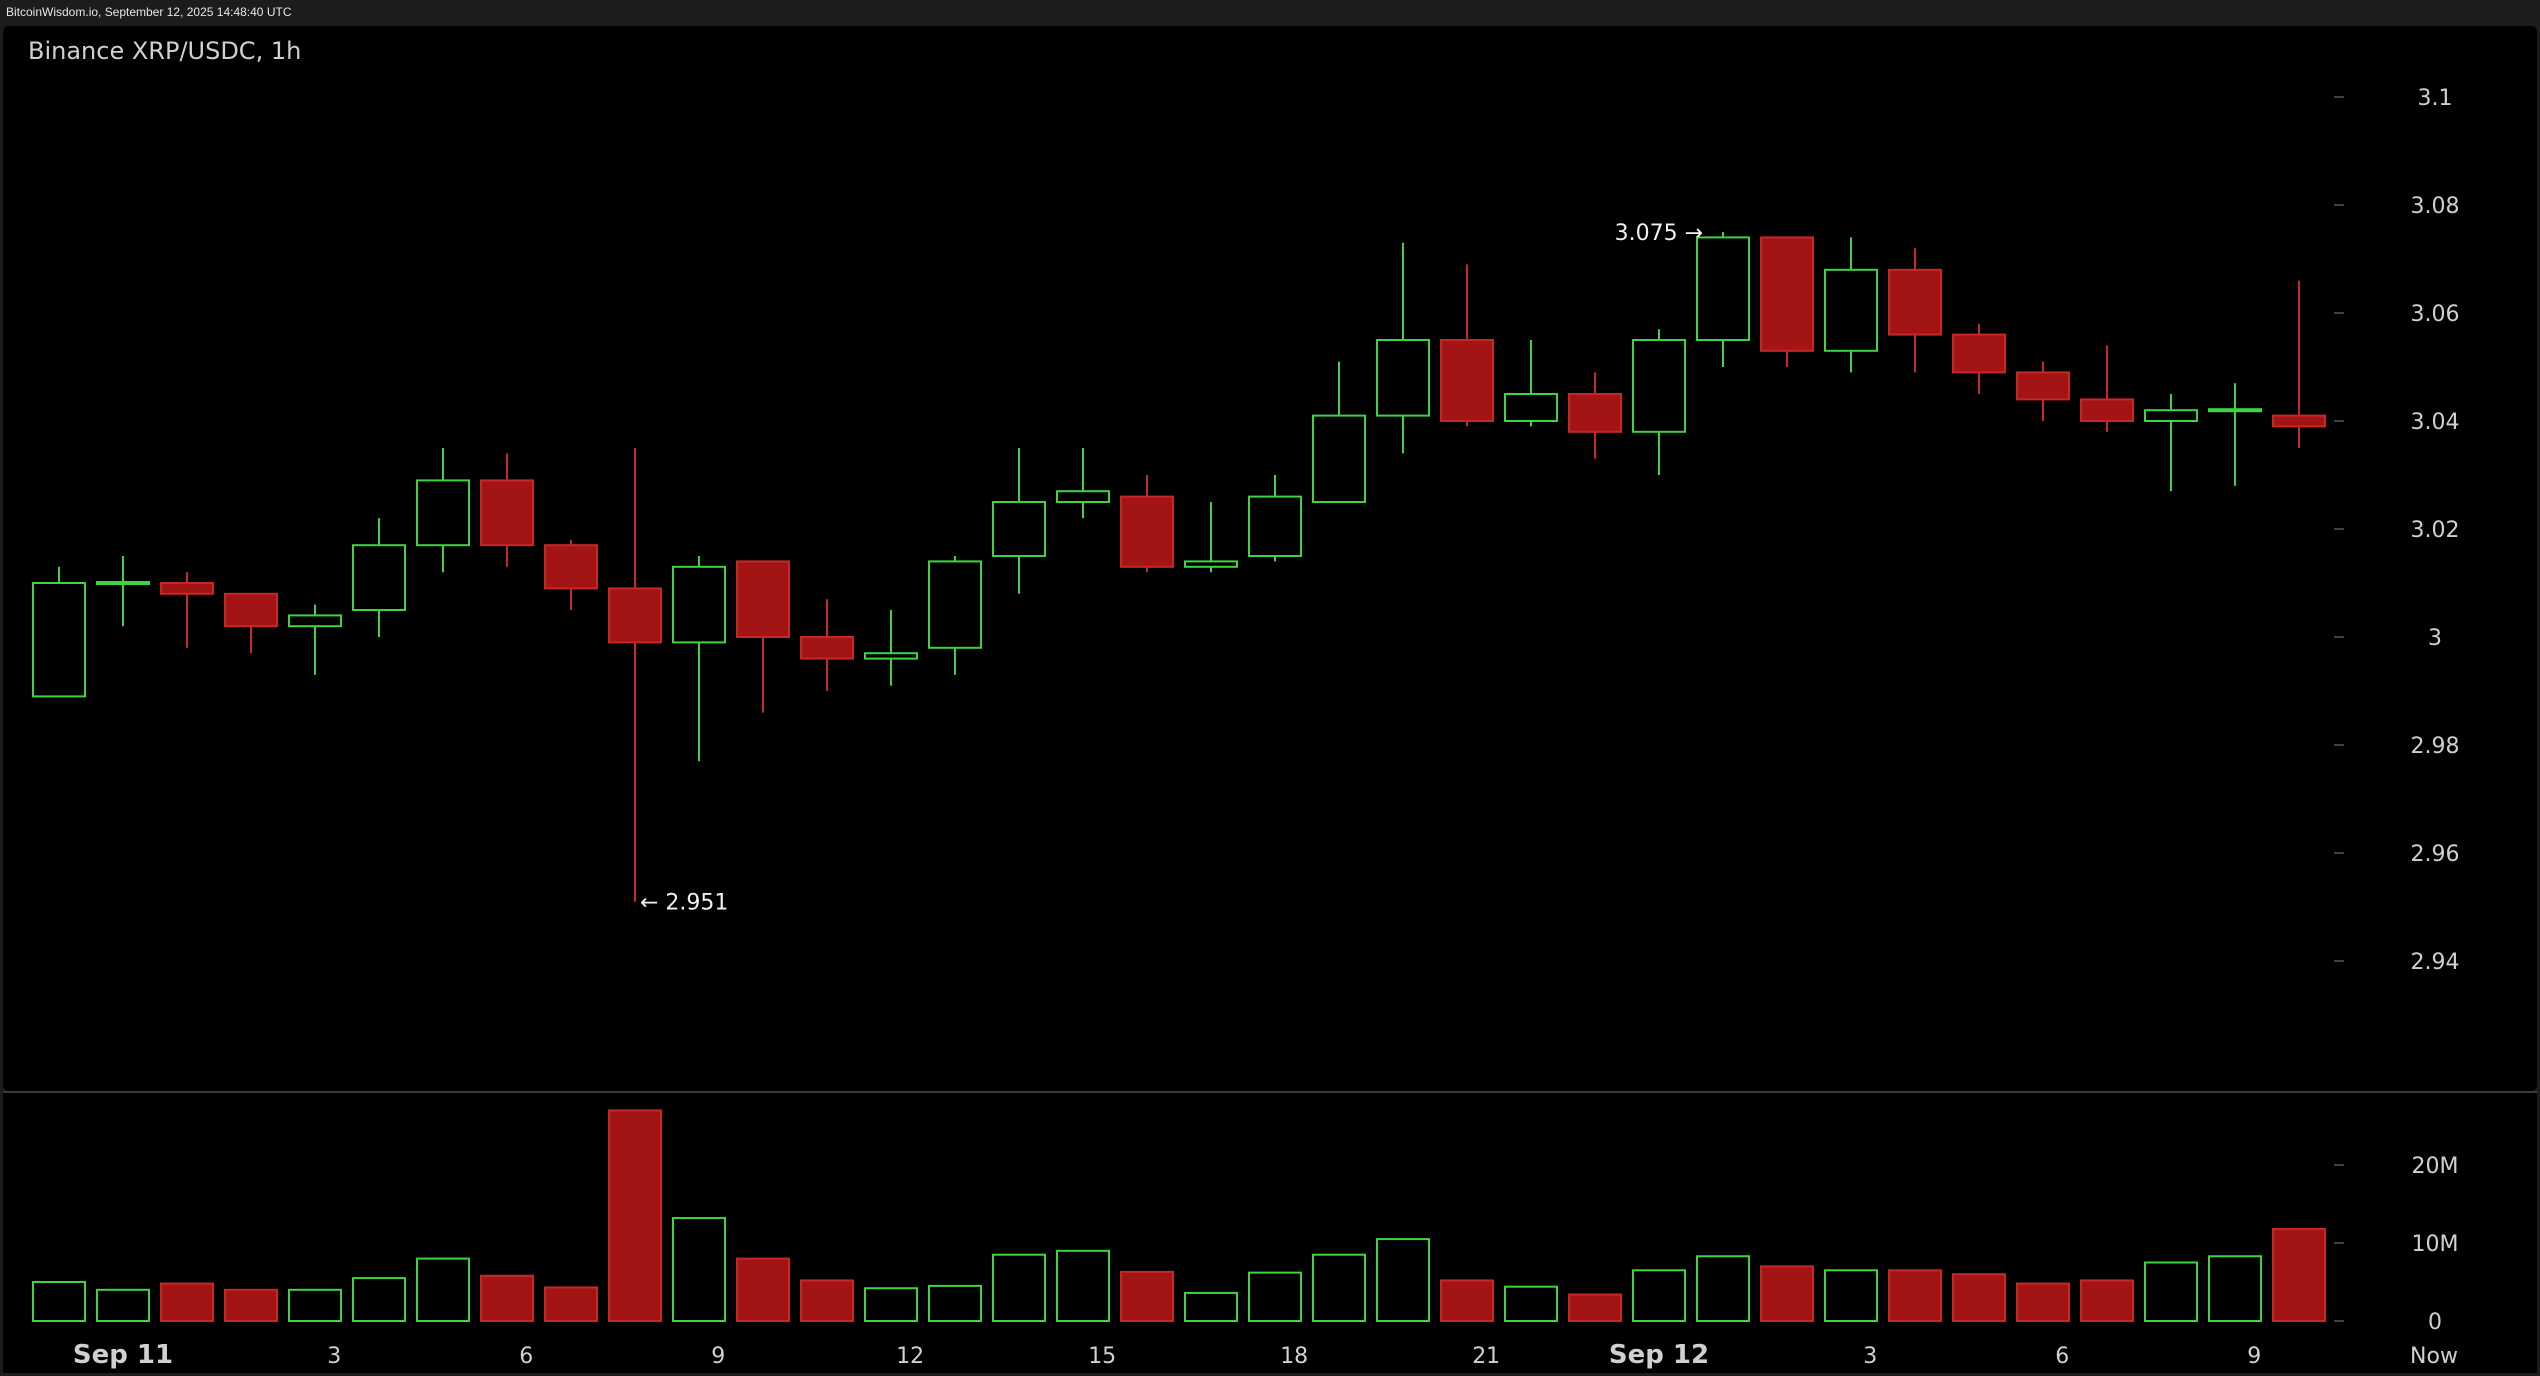 The width and height of the screenshot is (2540, 1376). I want to click on time-tick-label: 6, so click(2062, 1356).